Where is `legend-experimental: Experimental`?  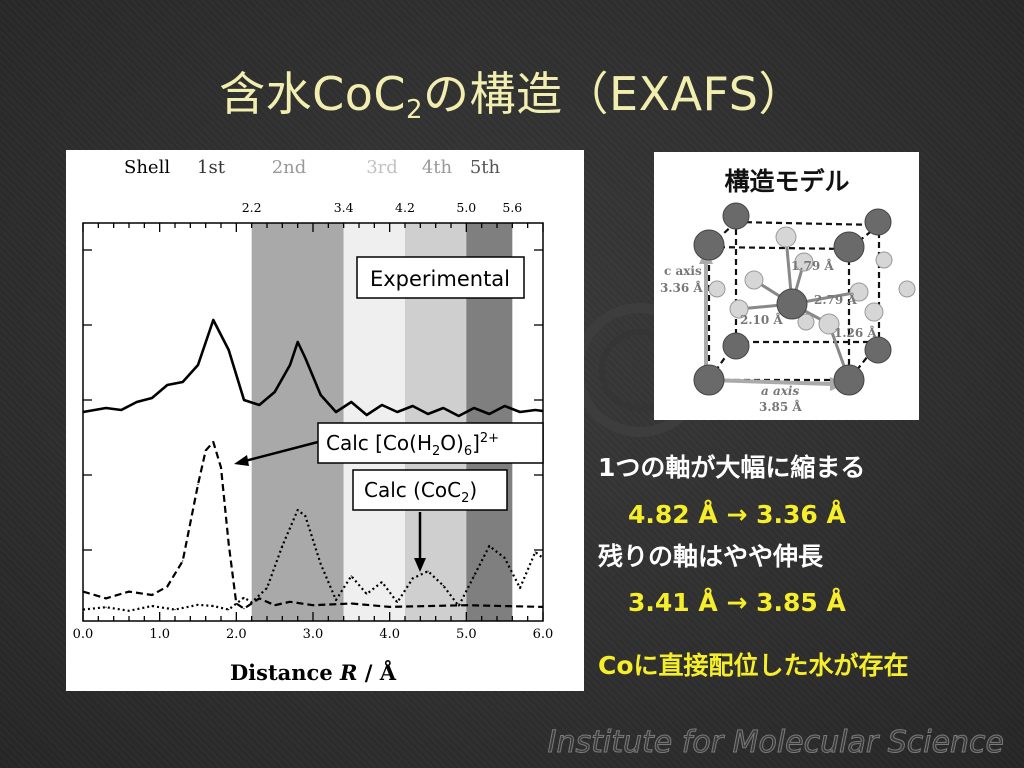 legend-experimental: Experimental is located at coordinates (440, 277).